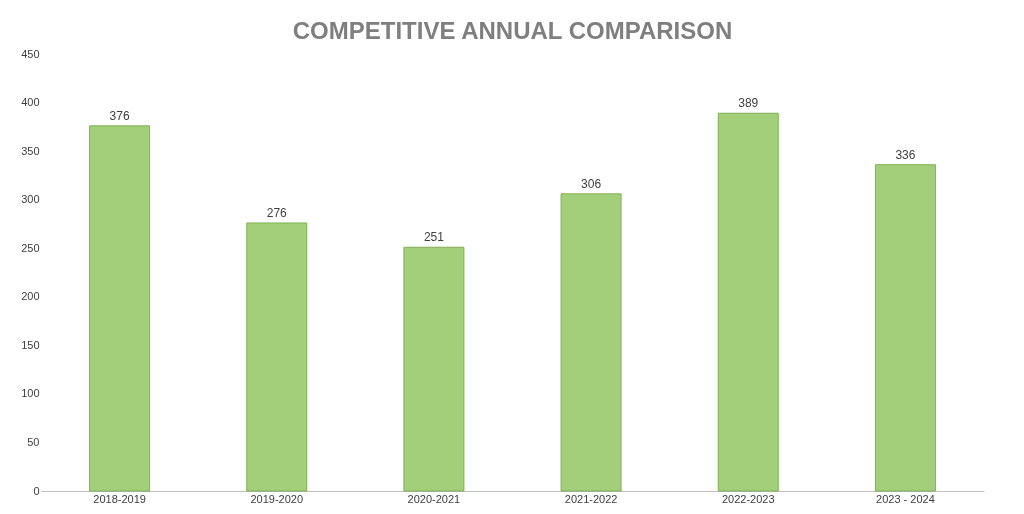  What do you see at coordinates (30, 199) in the screenshot?
I see `y-tick-label: 300` at bounding box center [30, 199].